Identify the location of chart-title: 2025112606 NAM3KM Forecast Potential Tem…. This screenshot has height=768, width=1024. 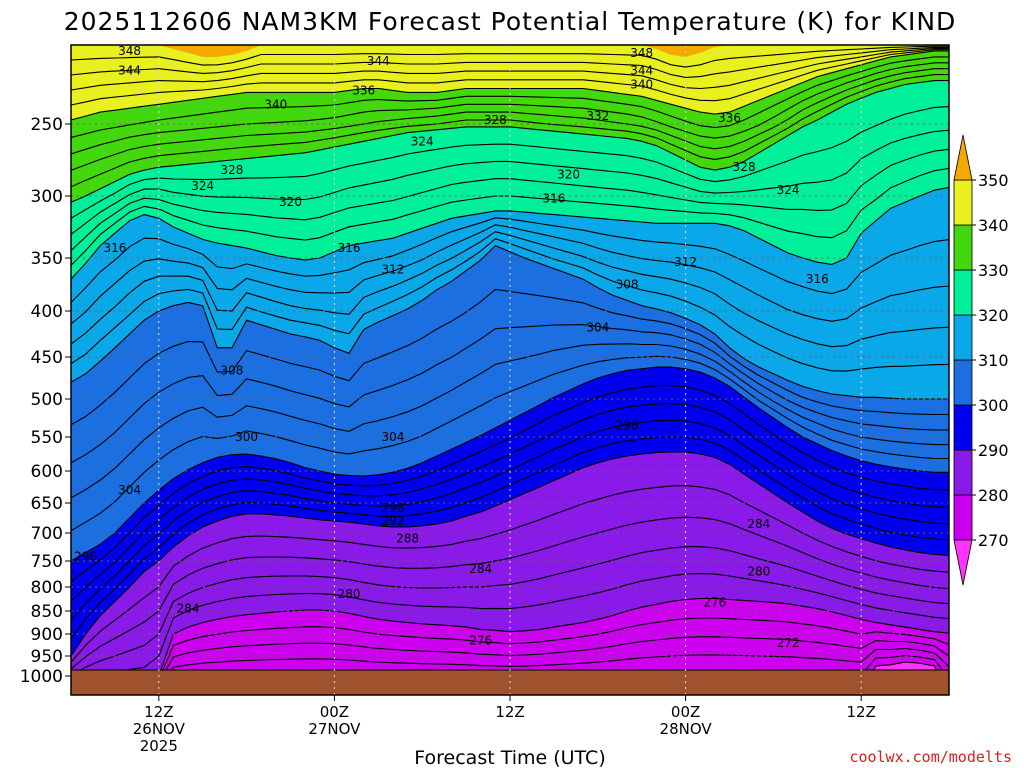
(510, 21).